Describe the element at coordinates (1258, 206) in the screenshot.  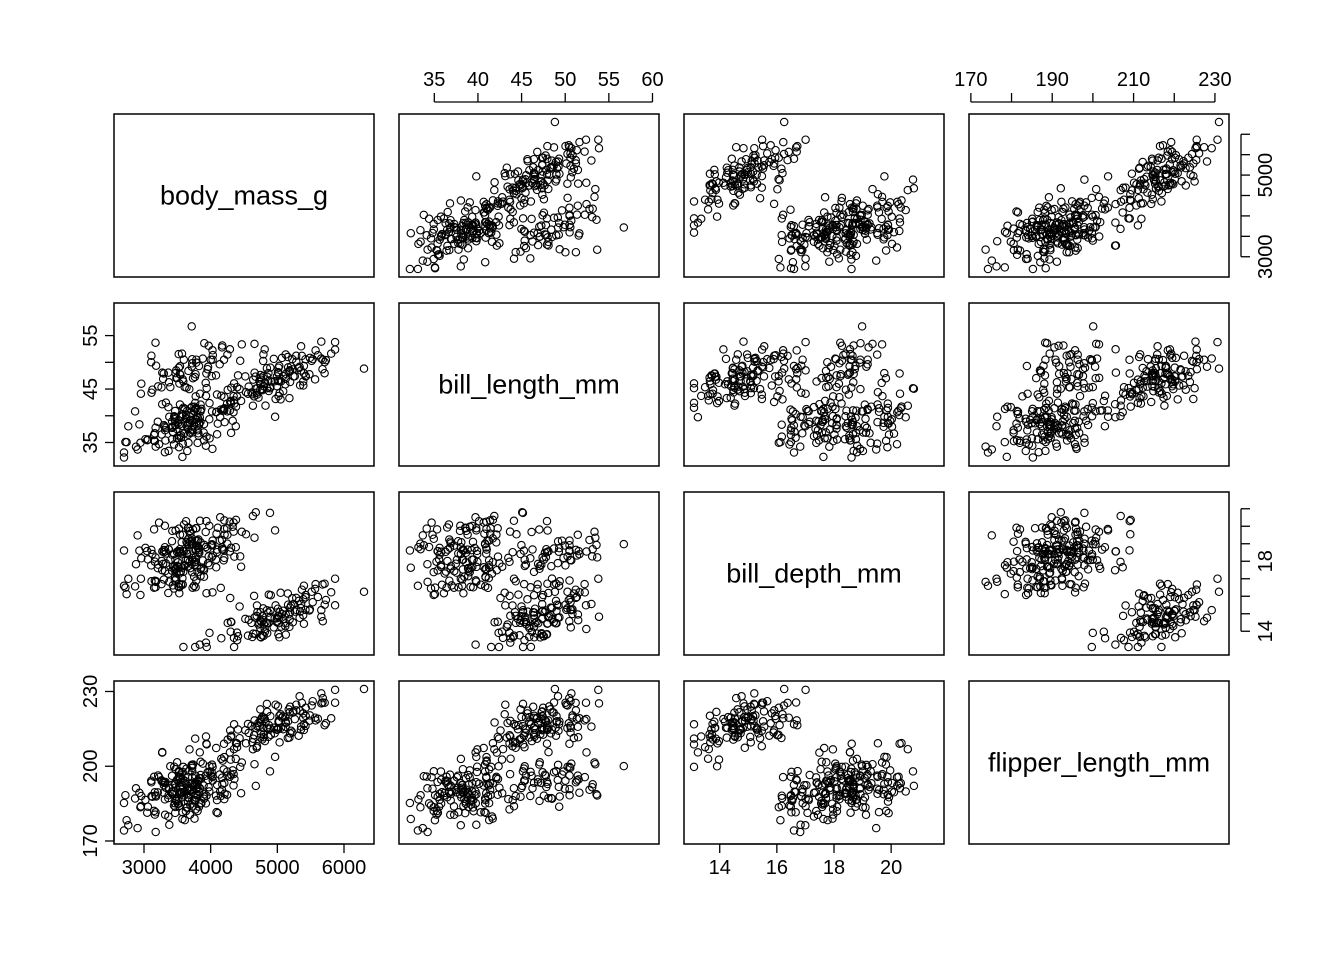
I see `y-axis-right-body_mass_g: 3000 5000` at that location.